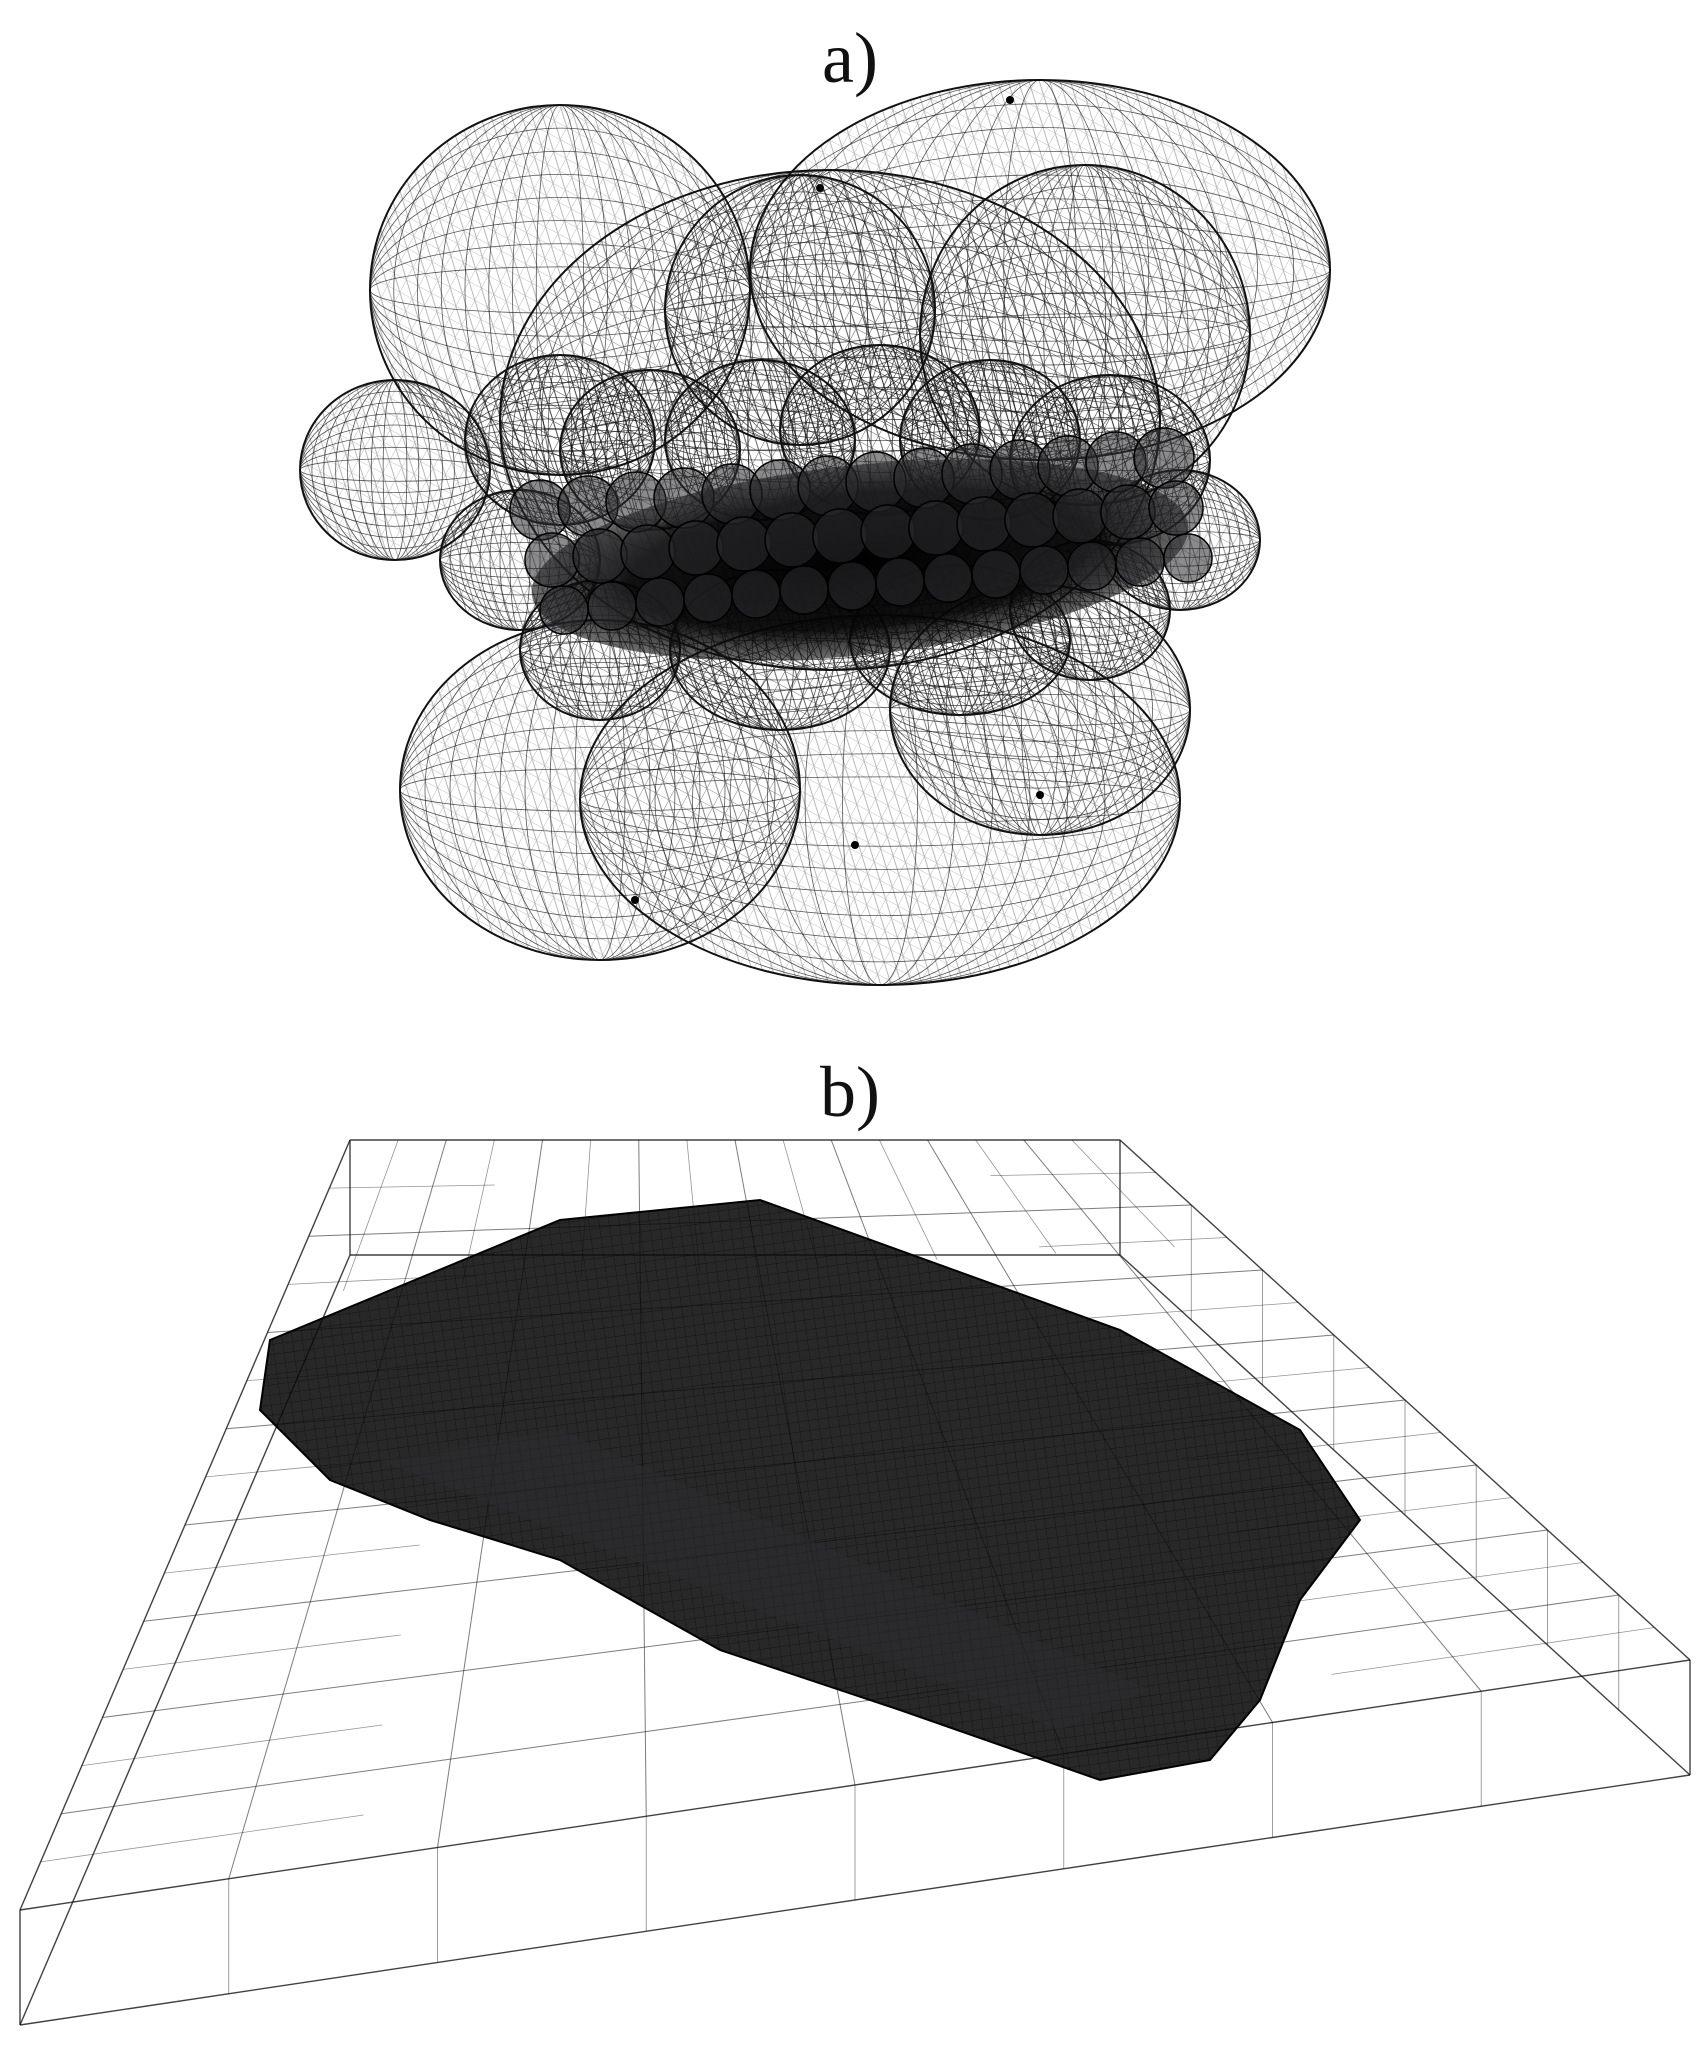 This screenshot has height=2050, width=1700. I want to click on sphere-far-left, so click(395, 470).